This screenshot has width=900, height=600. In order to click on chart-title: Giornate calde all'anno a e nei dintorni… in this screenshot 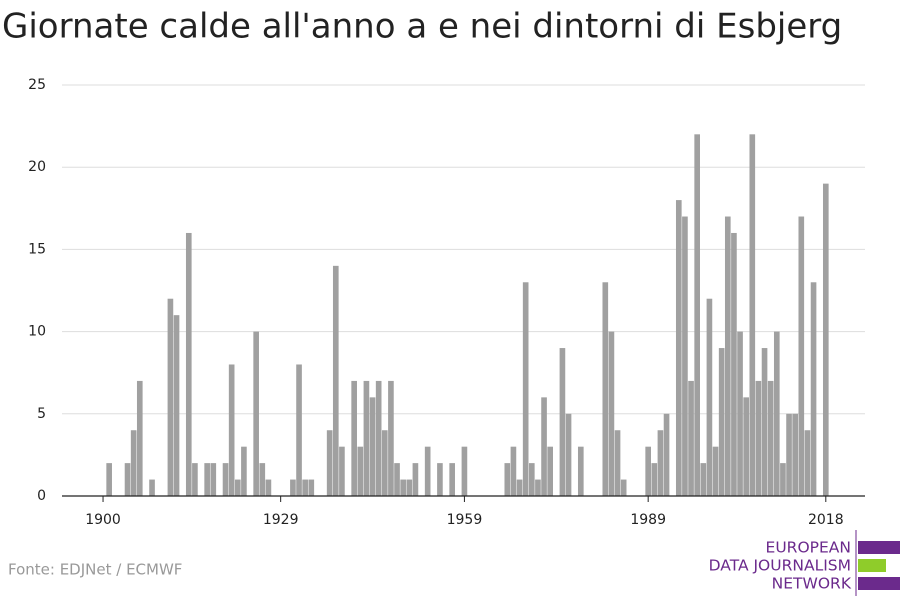, I will do `click(422, 27)`.